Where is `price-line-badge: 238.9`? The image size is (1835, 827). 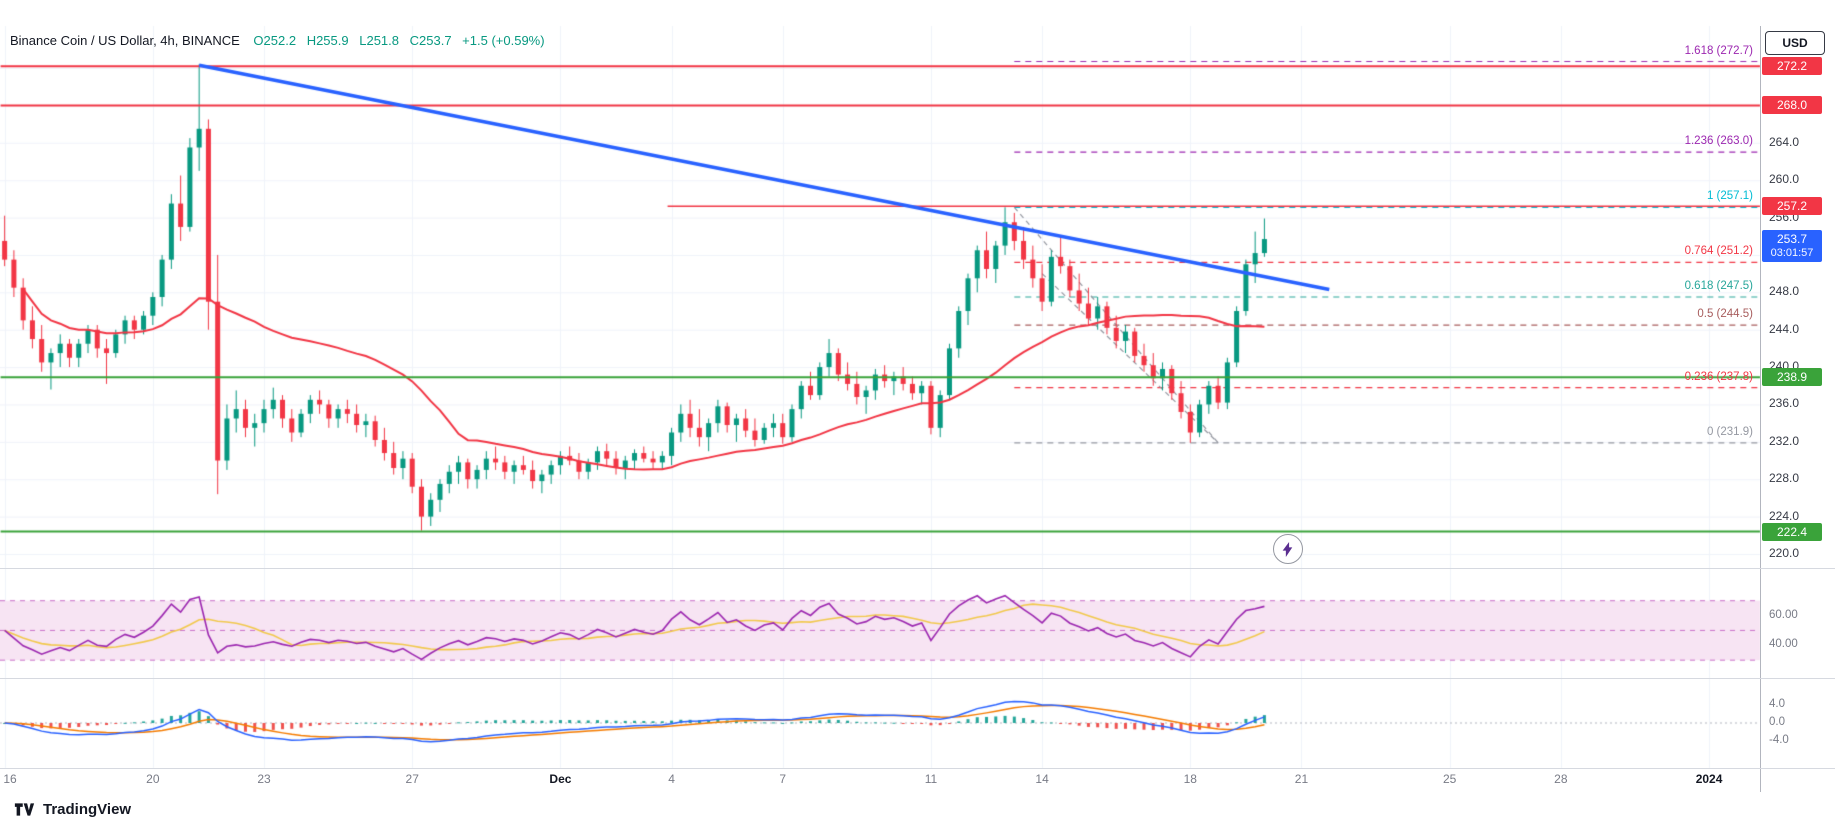 price-line-badge: 238.9 is located at coordinates (1792, 377).